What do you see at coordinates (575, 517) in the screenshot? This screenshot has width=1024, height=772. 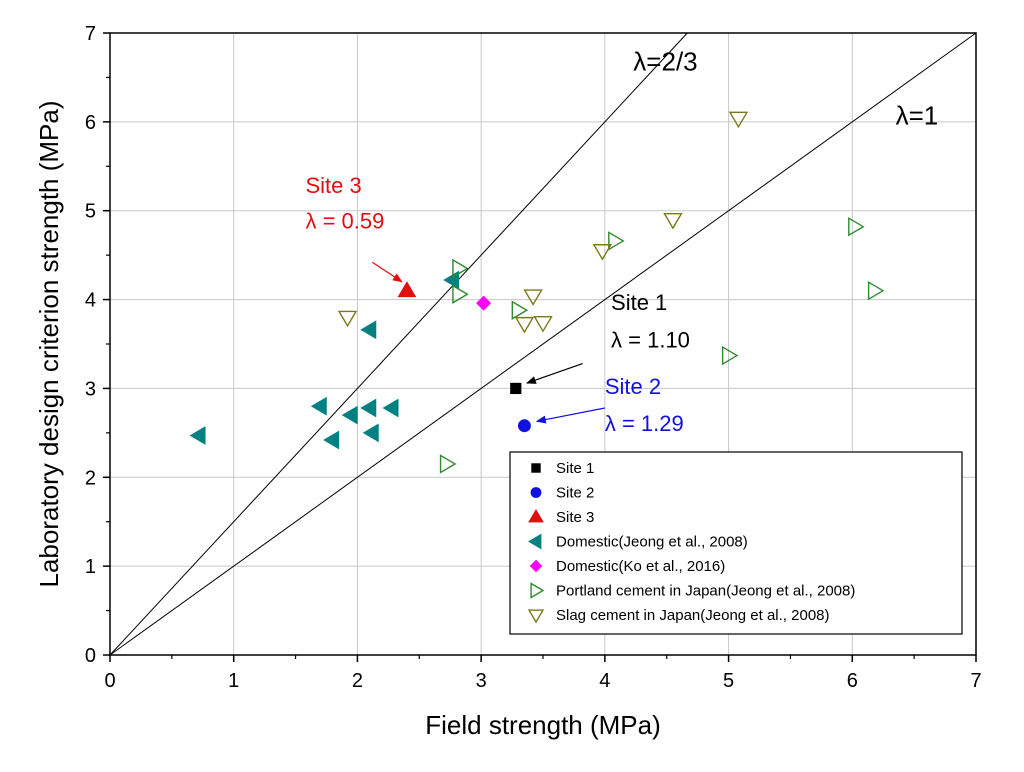 I see `legend-label: Site 3` at bounding box center [575, 517].